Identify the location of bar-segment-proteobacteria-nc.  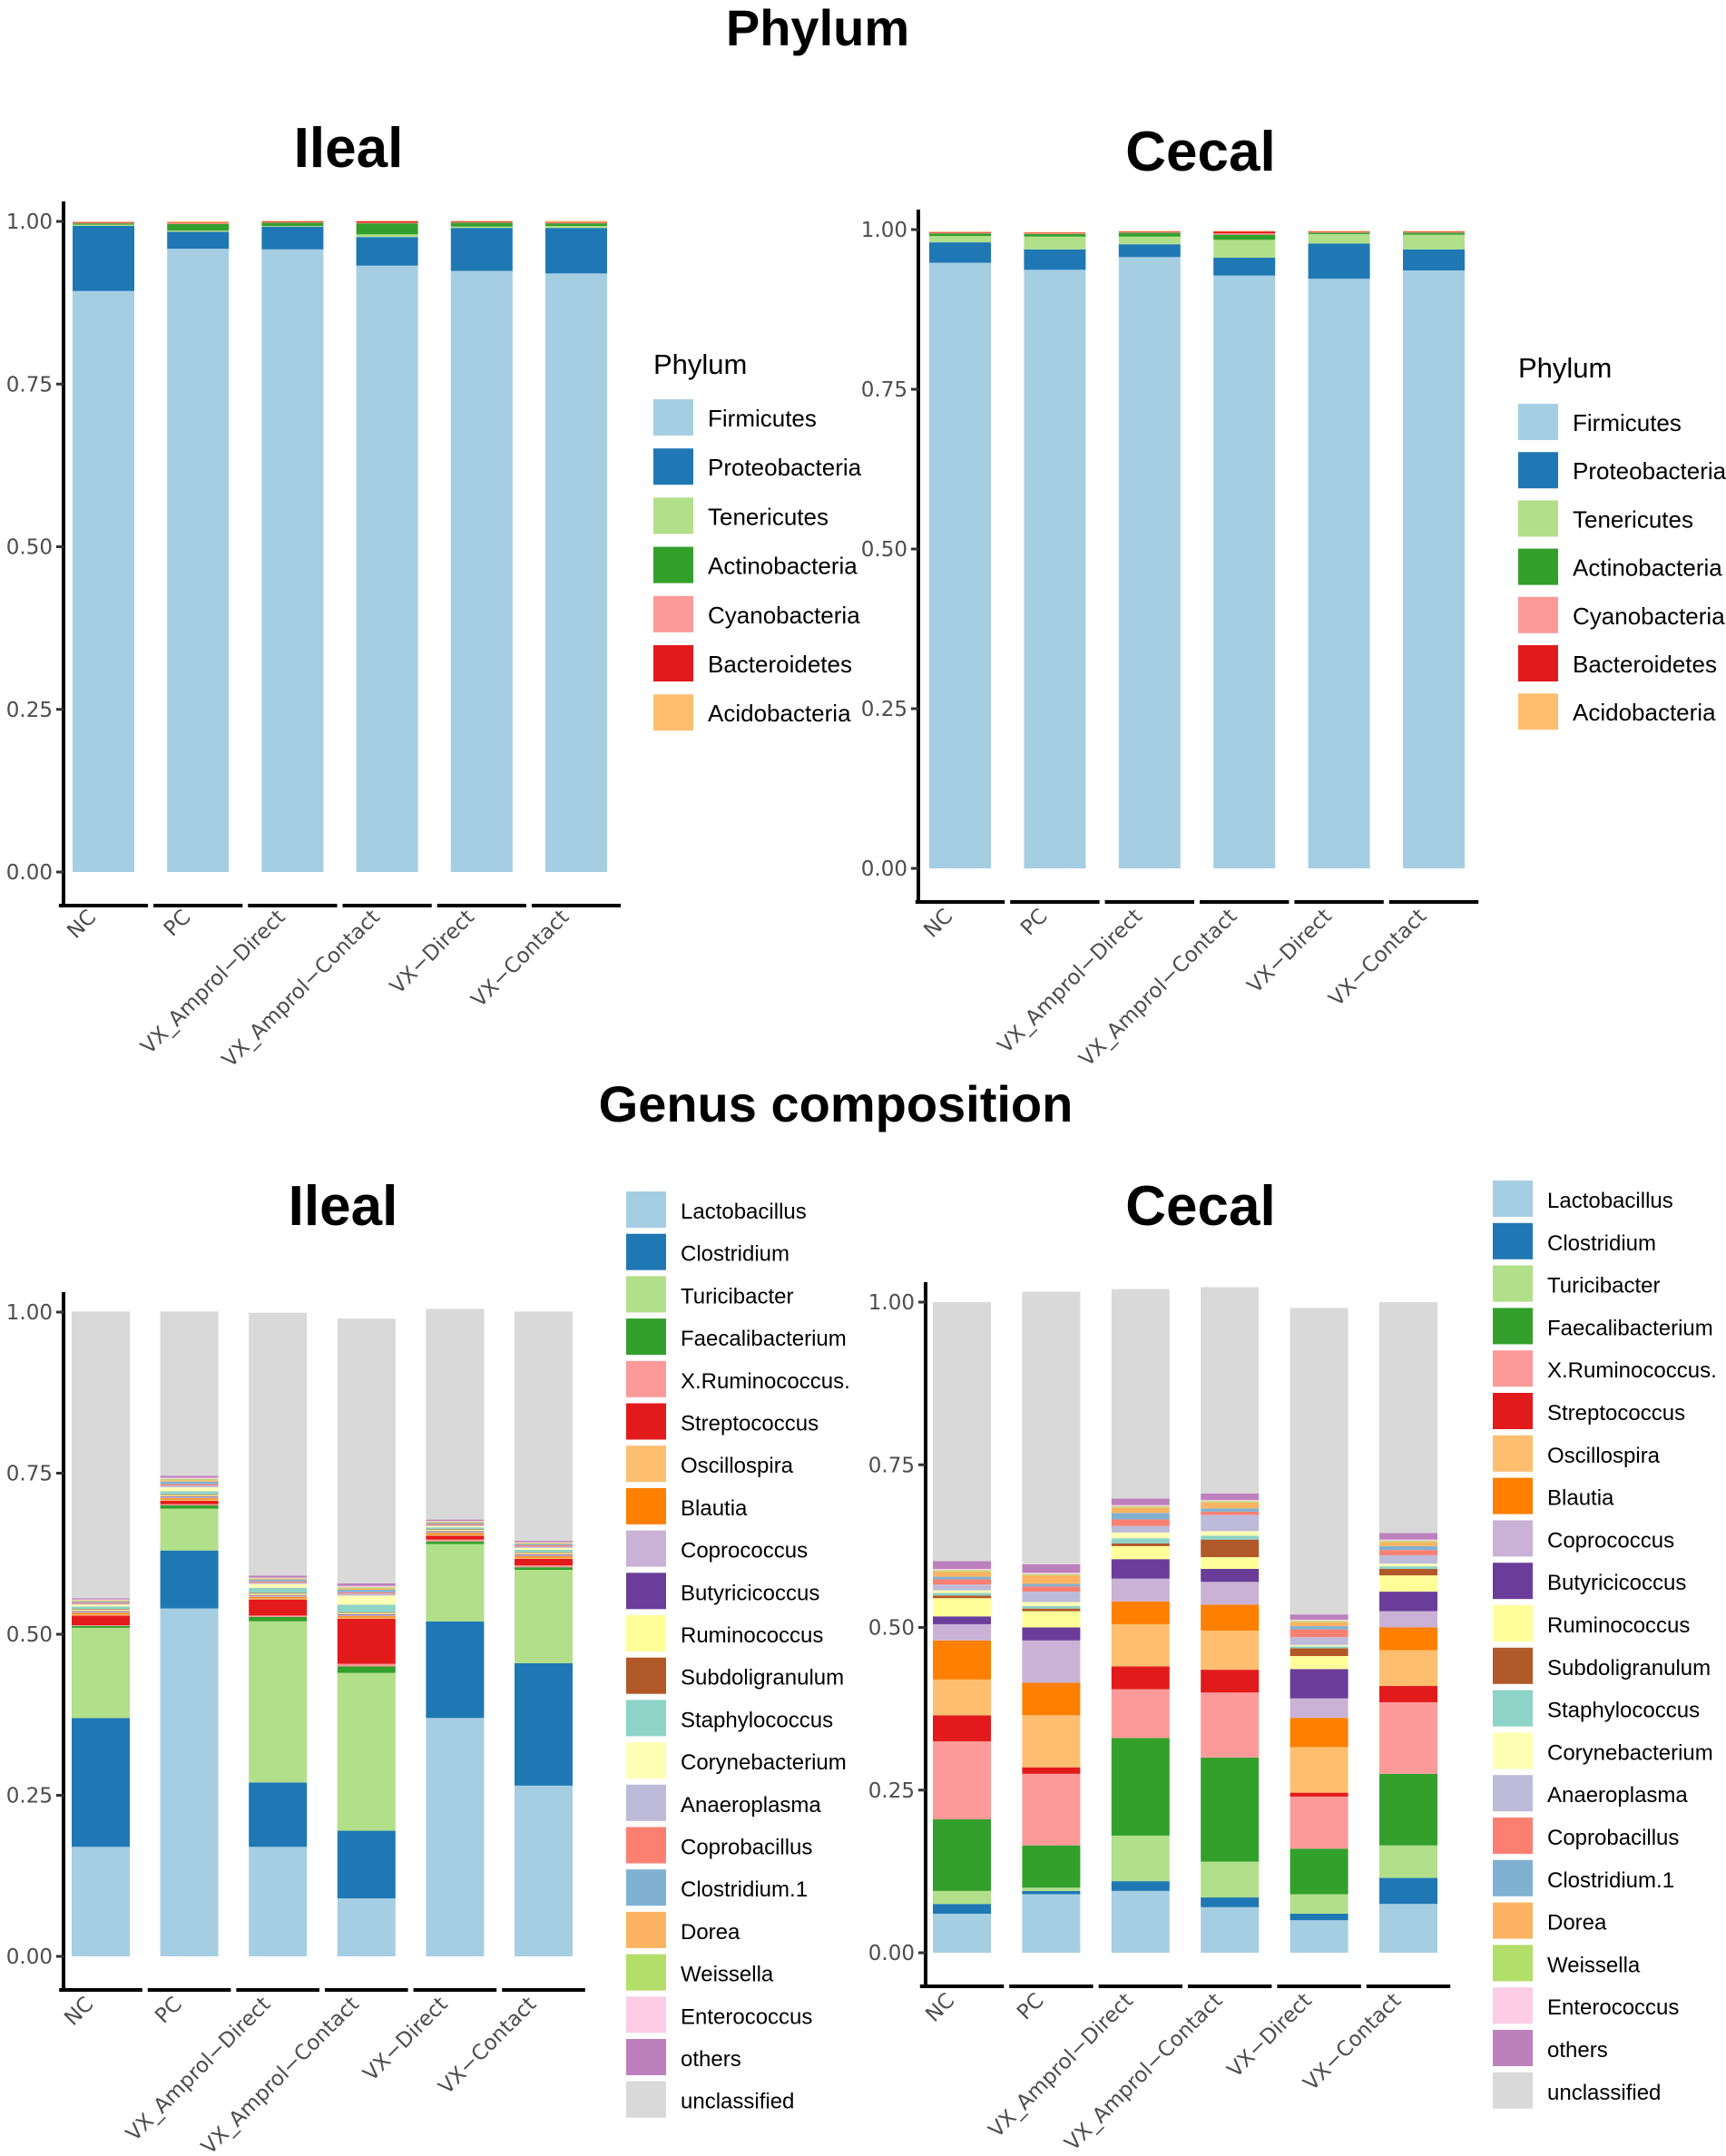
(960, 252).